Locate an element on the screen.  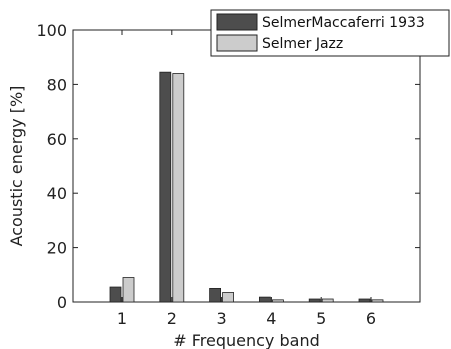
y-tick-label: 80 is located at coordinates (57, 84).